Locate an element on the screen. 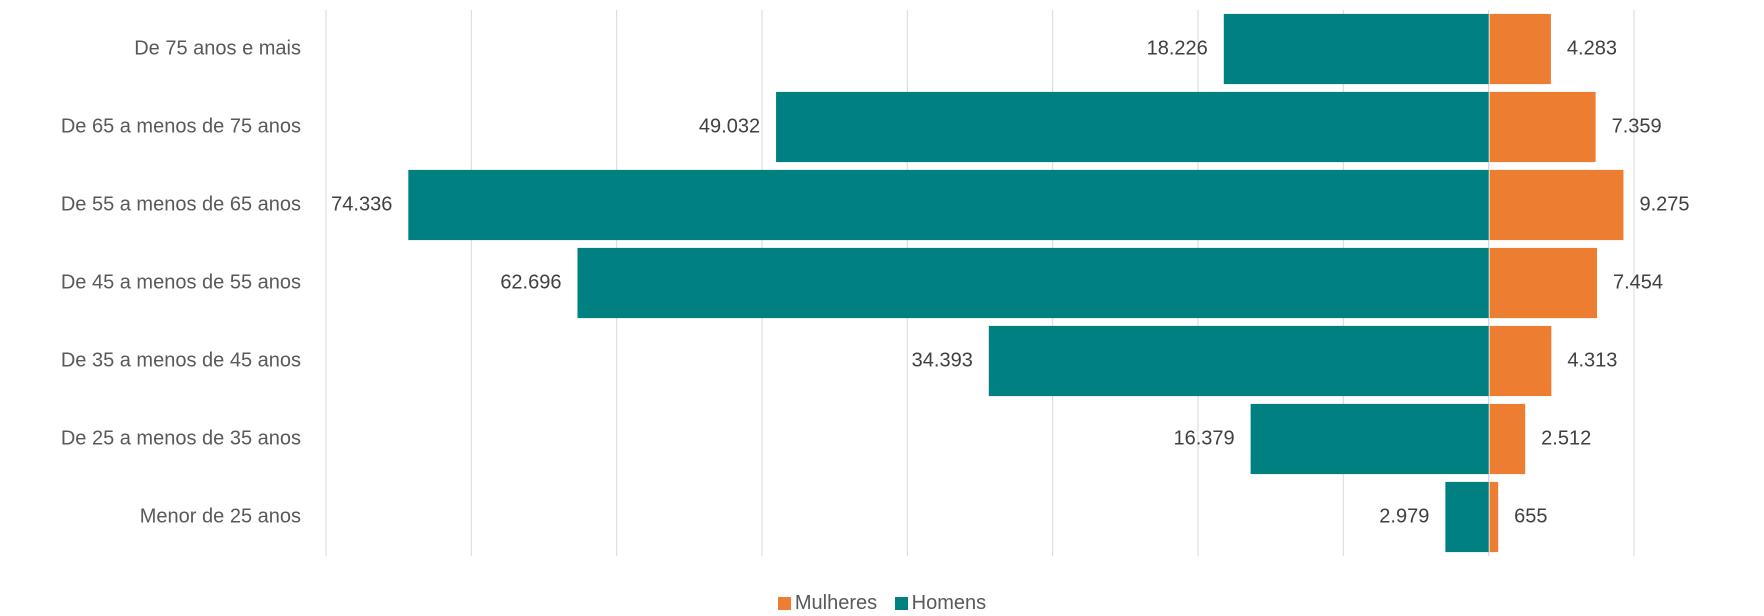 The height and width of the screenshot is (616, 1764). value-label-homens: 2.979 is located at coordinates (1404, 516).